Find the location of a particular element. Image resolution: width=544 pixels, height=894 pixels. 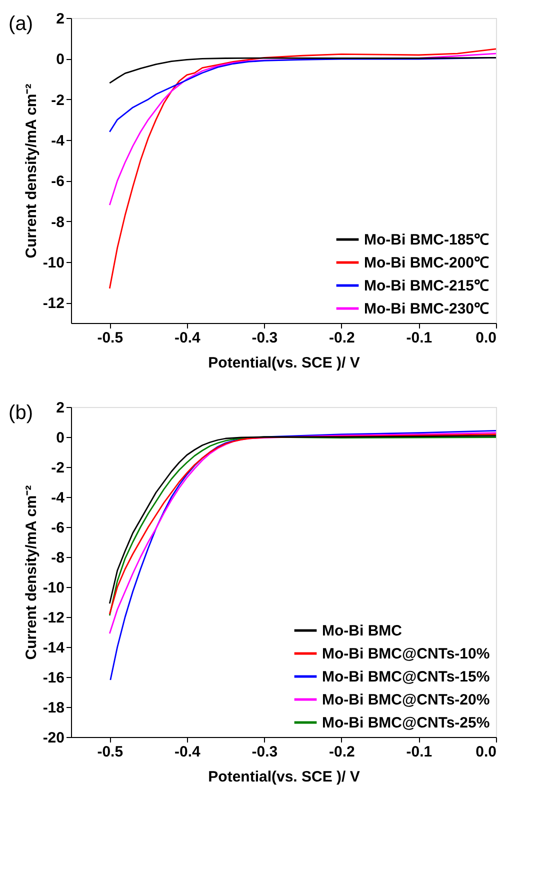

text: (a) is located at coordinates (20, 24).